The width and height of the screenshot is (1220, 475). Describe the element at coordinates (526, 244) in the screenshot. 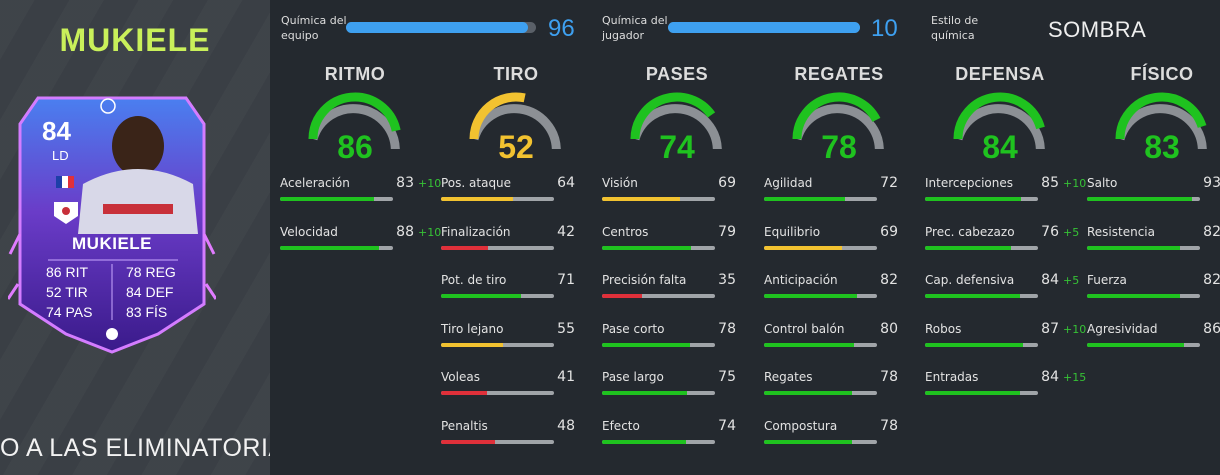

I see `stat-row: Finalización 42` at that location.